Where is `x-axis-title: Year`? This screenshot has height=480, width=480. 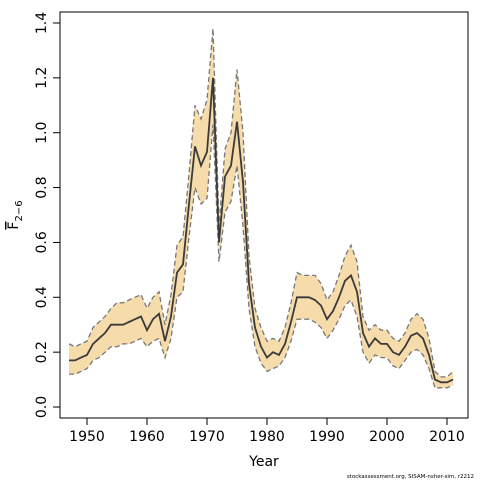
x-axis-title: Year is located at coordinates (263, 462).